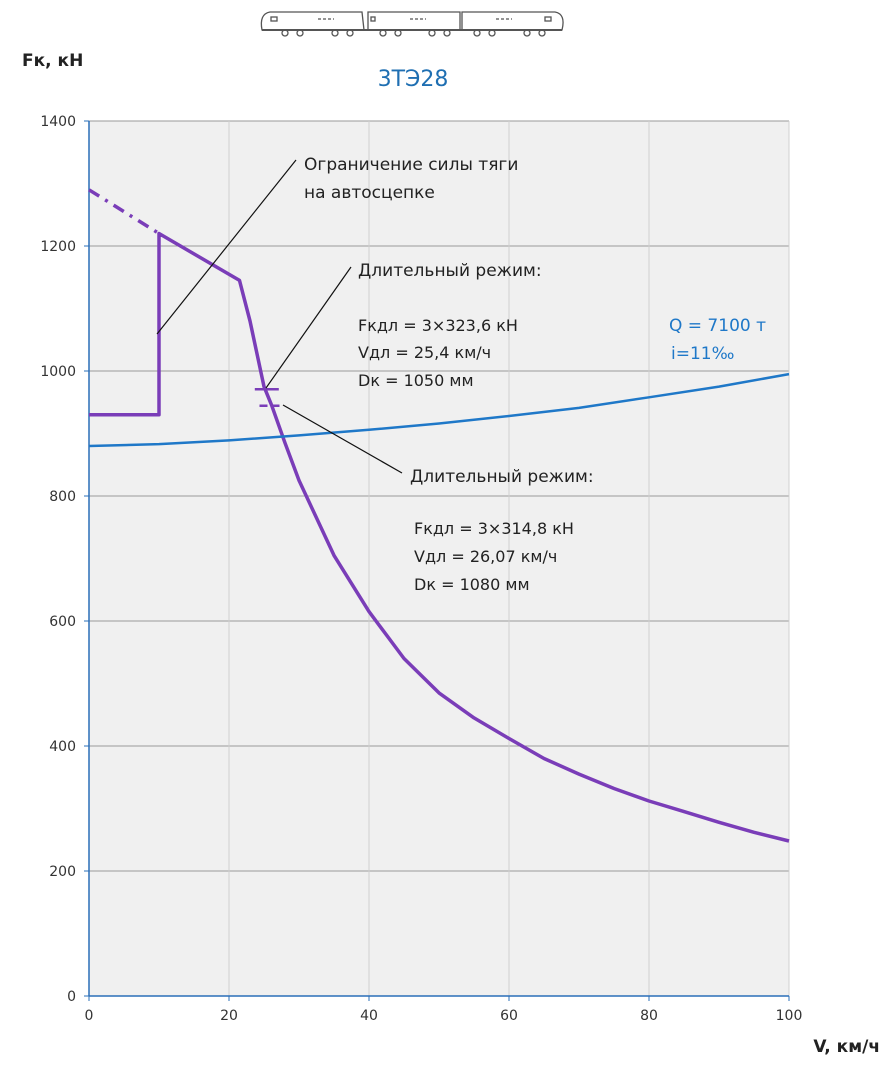 This screenshot has height=1072, width=892. I want to click on annotation-i: i=11‰, so click(702, 354).